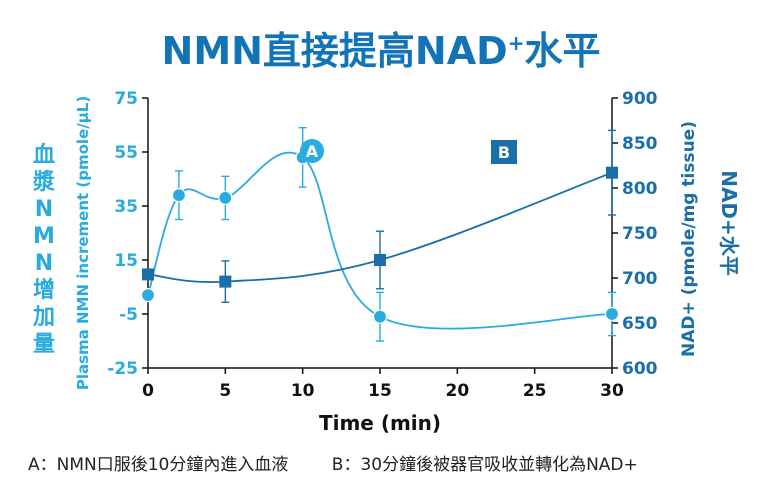 Image resolution: width=762 pixels, height=492 pixels. I want to click on x-tick-label: 15, so click(380, 391).